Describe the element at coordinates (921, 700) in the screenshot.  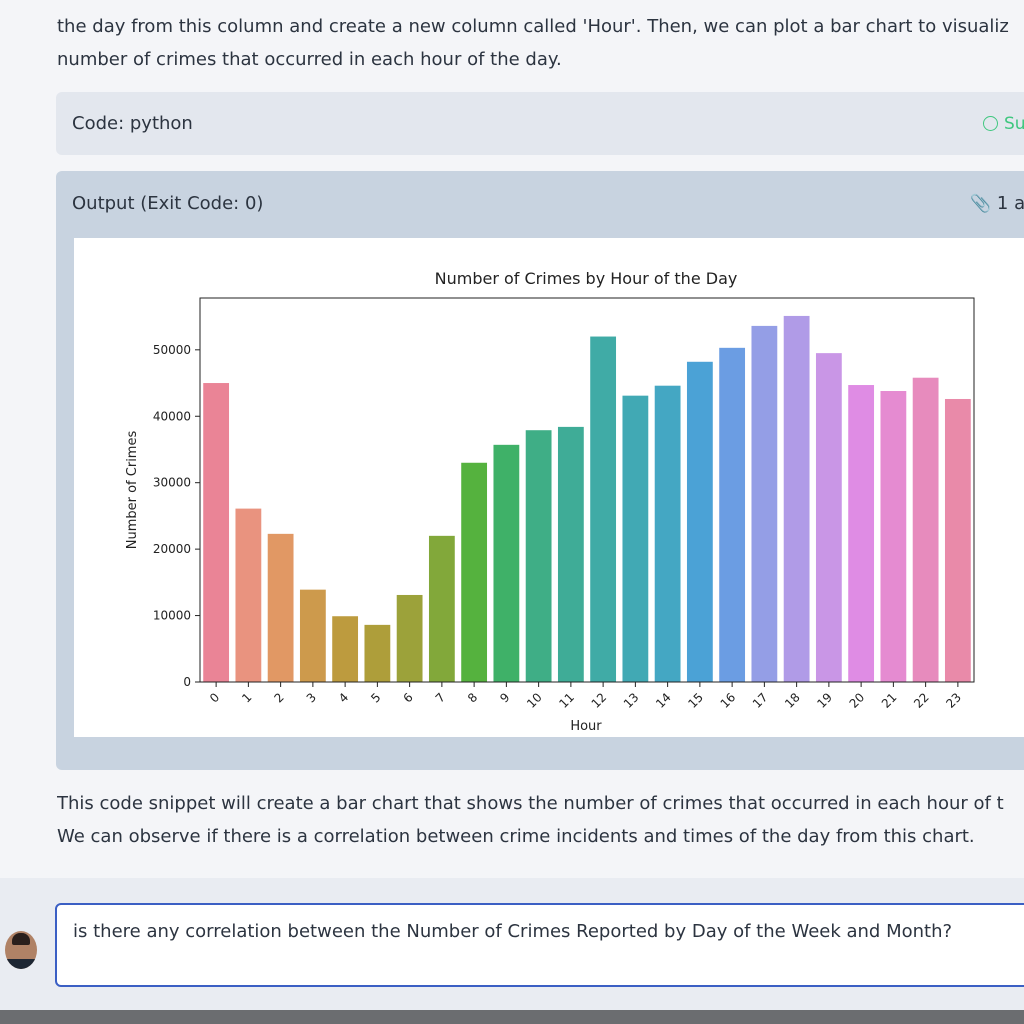
I see `x-tick-label: 22` at that location.